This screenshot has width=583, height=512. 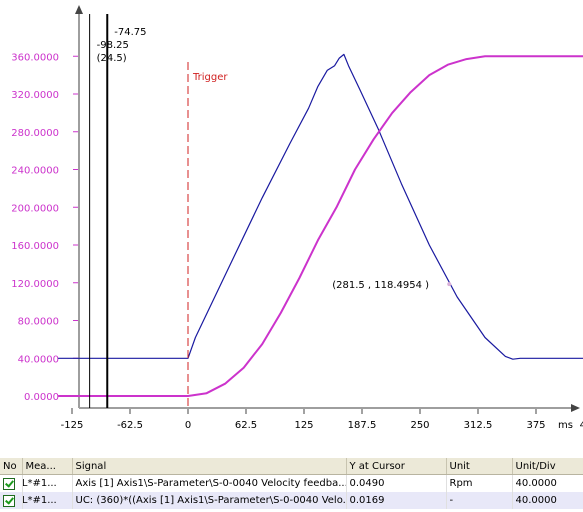 What do you see at coordinates (35, 246) in the screenshot?
I see `y-tick-label: 160.0000` at bounding box center [35, 246].